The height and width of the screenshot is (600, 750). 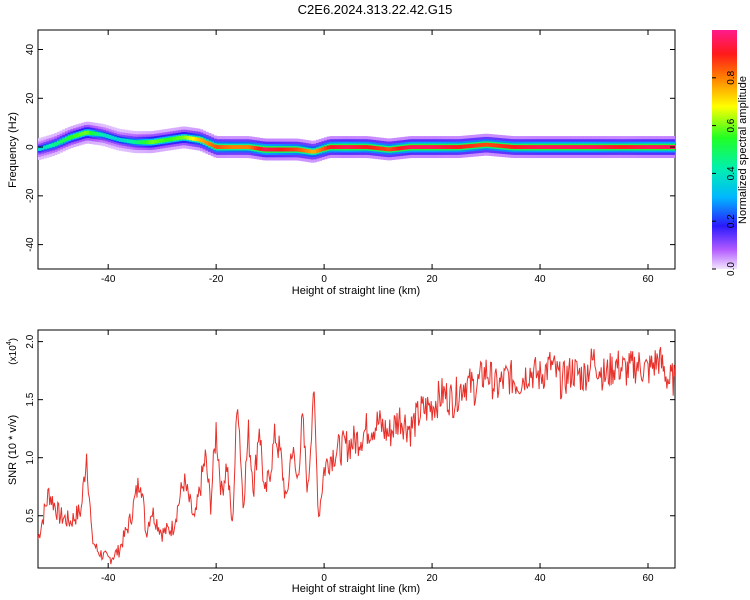 What do you see at coordinates (648, 279) in the screenshot?
I see `top-x-tick-label: 60` at bounding box center [648, 279].